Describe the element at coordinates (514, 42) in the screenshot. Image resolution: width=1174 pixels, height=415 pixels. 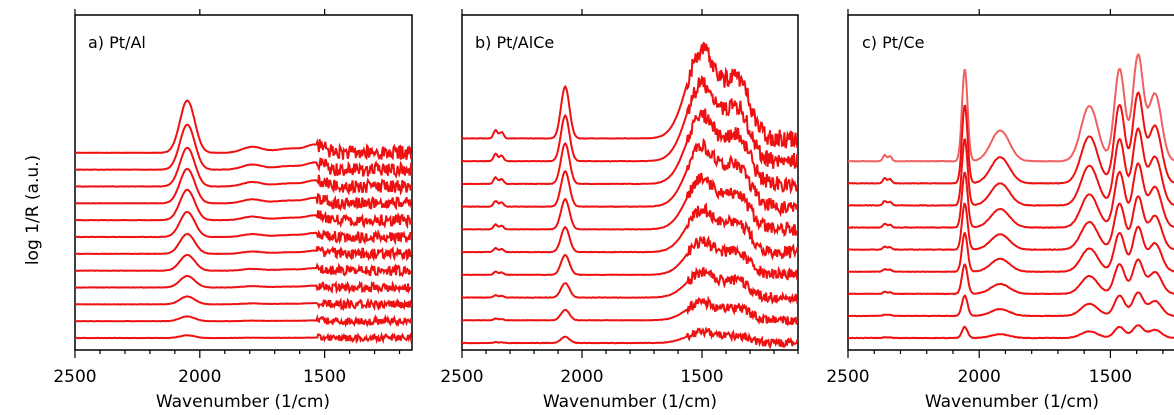
I see `panel-b-title: b) Pt/AlCe` at that location.